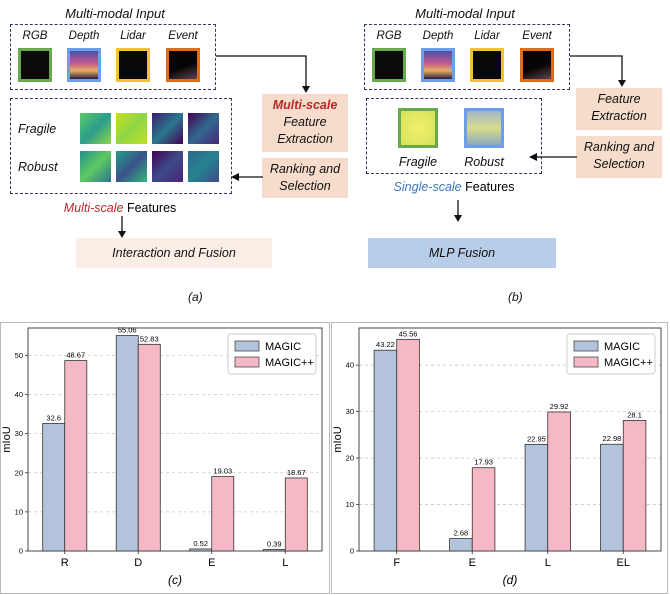 The height and width of the screenshot is (595, 670). What do you see at coordinates (484, 162) in the screenshot?
I see `right-robust-label: Robust` at bounding box center [484, 162].